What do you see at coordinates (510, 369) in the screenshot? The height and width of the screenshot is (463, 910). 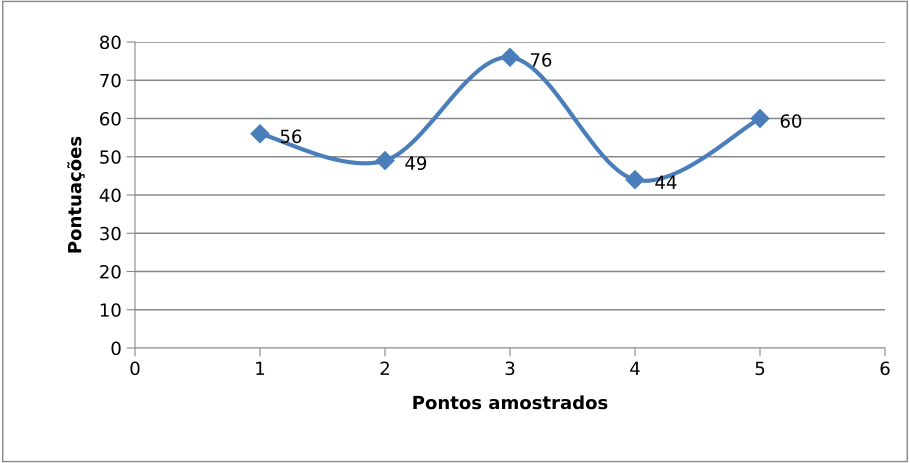 I see `x-tick-label: 3` at bounding box center [510, 369].